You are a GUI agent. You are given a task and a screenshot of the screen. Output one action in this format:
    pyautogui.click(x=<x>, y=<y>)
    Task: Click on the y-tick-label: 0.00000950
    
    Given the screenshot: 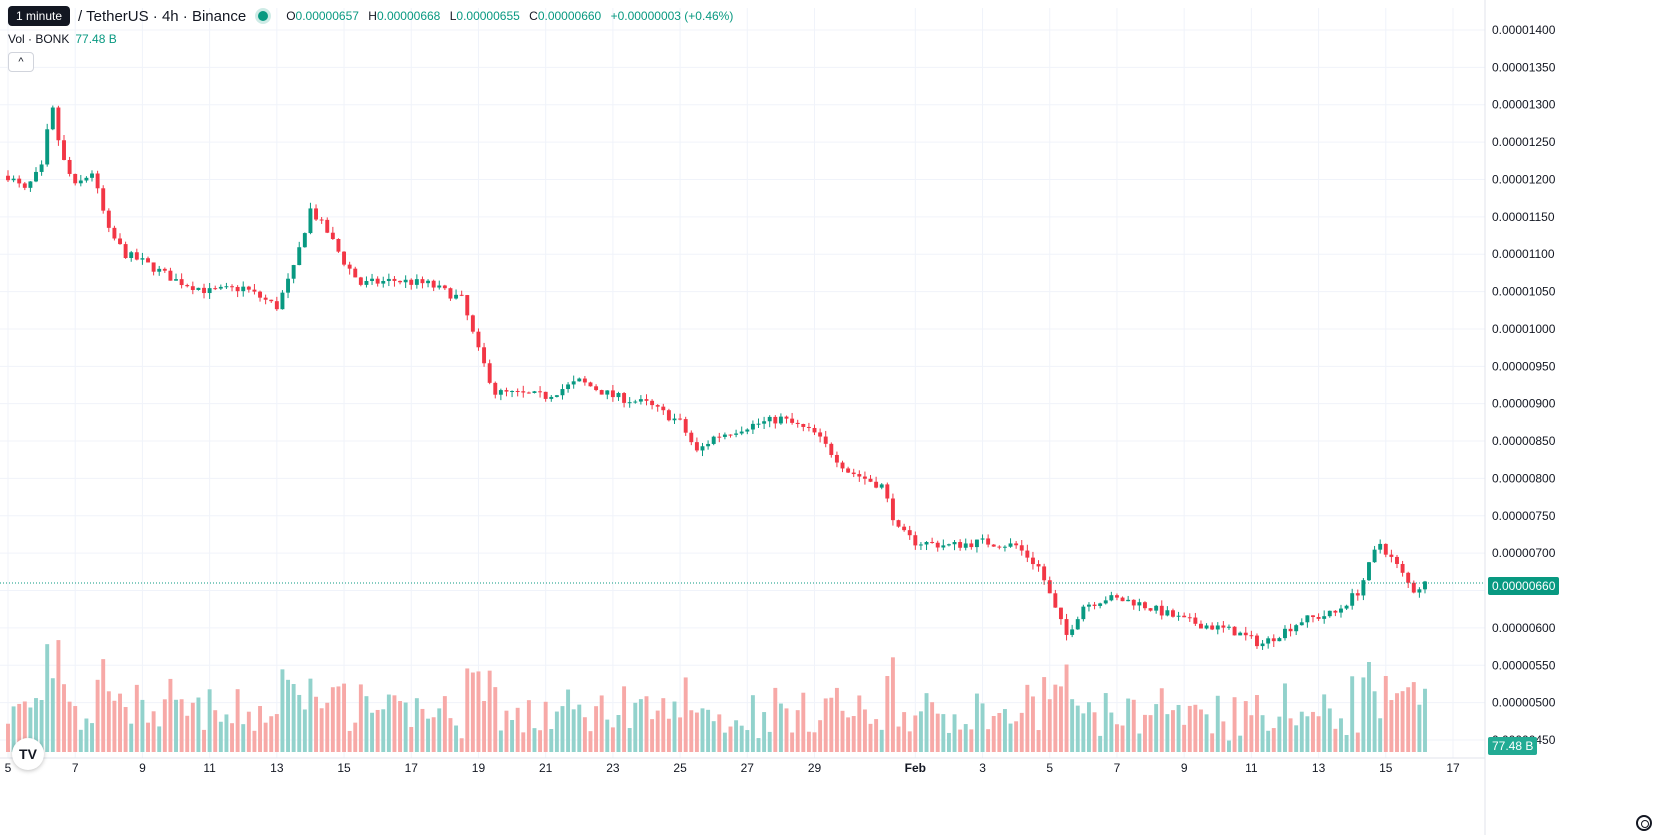 What is the action you would take?
    pyautogui.click(x=1524, y=366)
    